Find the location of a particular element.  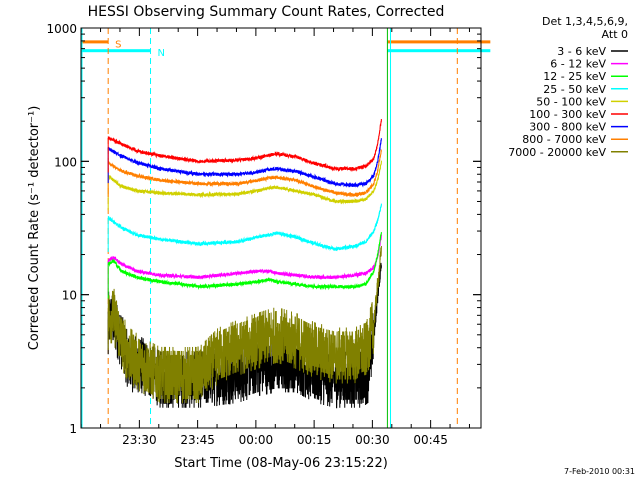

footer-date: 7-Feb-2010 00:31 is located at coordinates (599, 471).